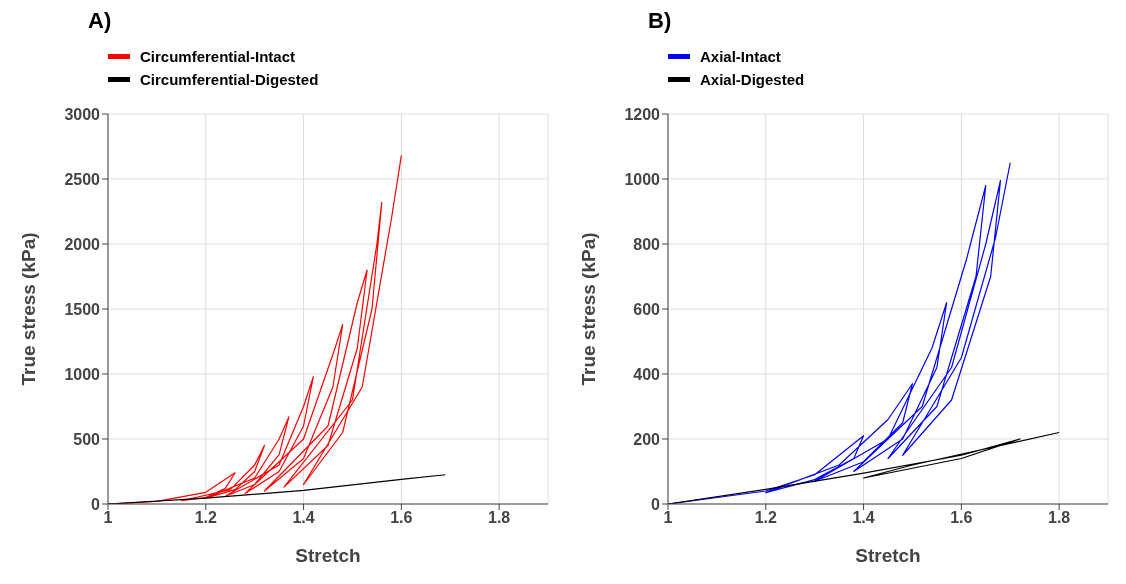 This screenshot has height=584, width=1126. I want to click on legend-label: Axial-Intact, so click(740, 56).